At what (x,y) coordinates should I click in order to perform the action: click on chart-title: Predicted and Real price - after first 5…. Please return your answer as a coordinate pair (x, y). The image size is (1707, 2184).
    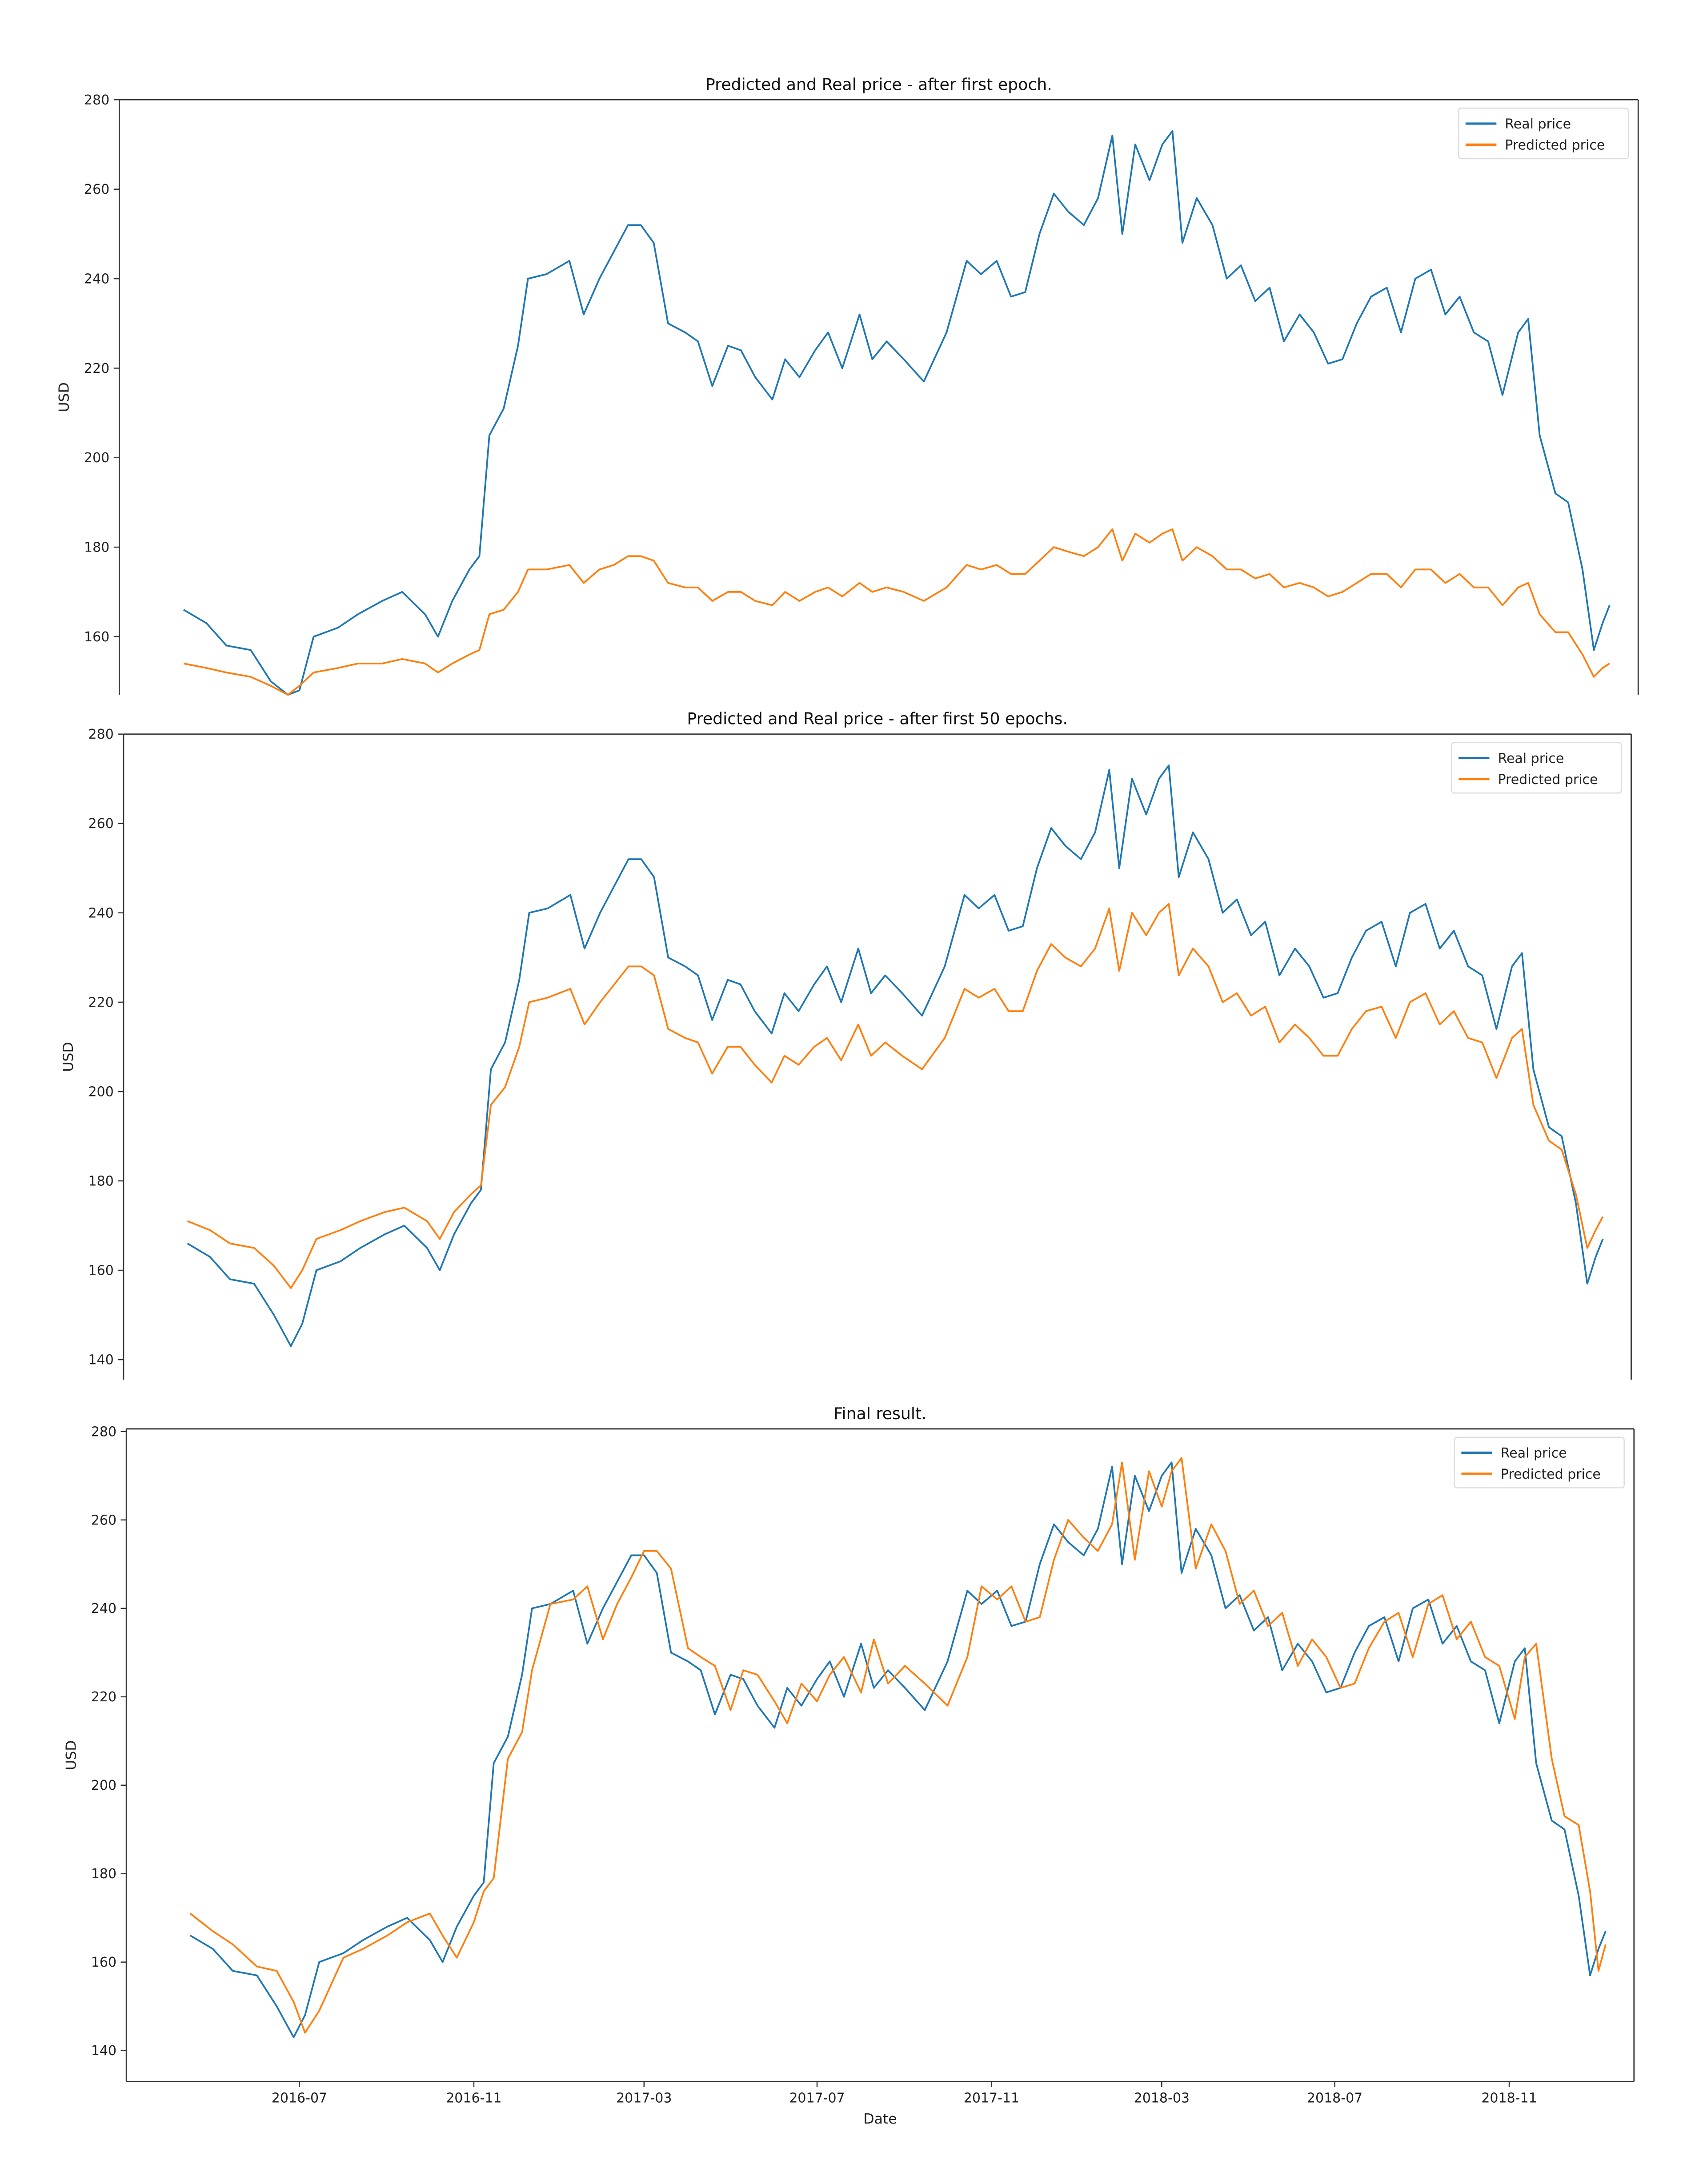
    Looking at the image, I should click on (877, 718).